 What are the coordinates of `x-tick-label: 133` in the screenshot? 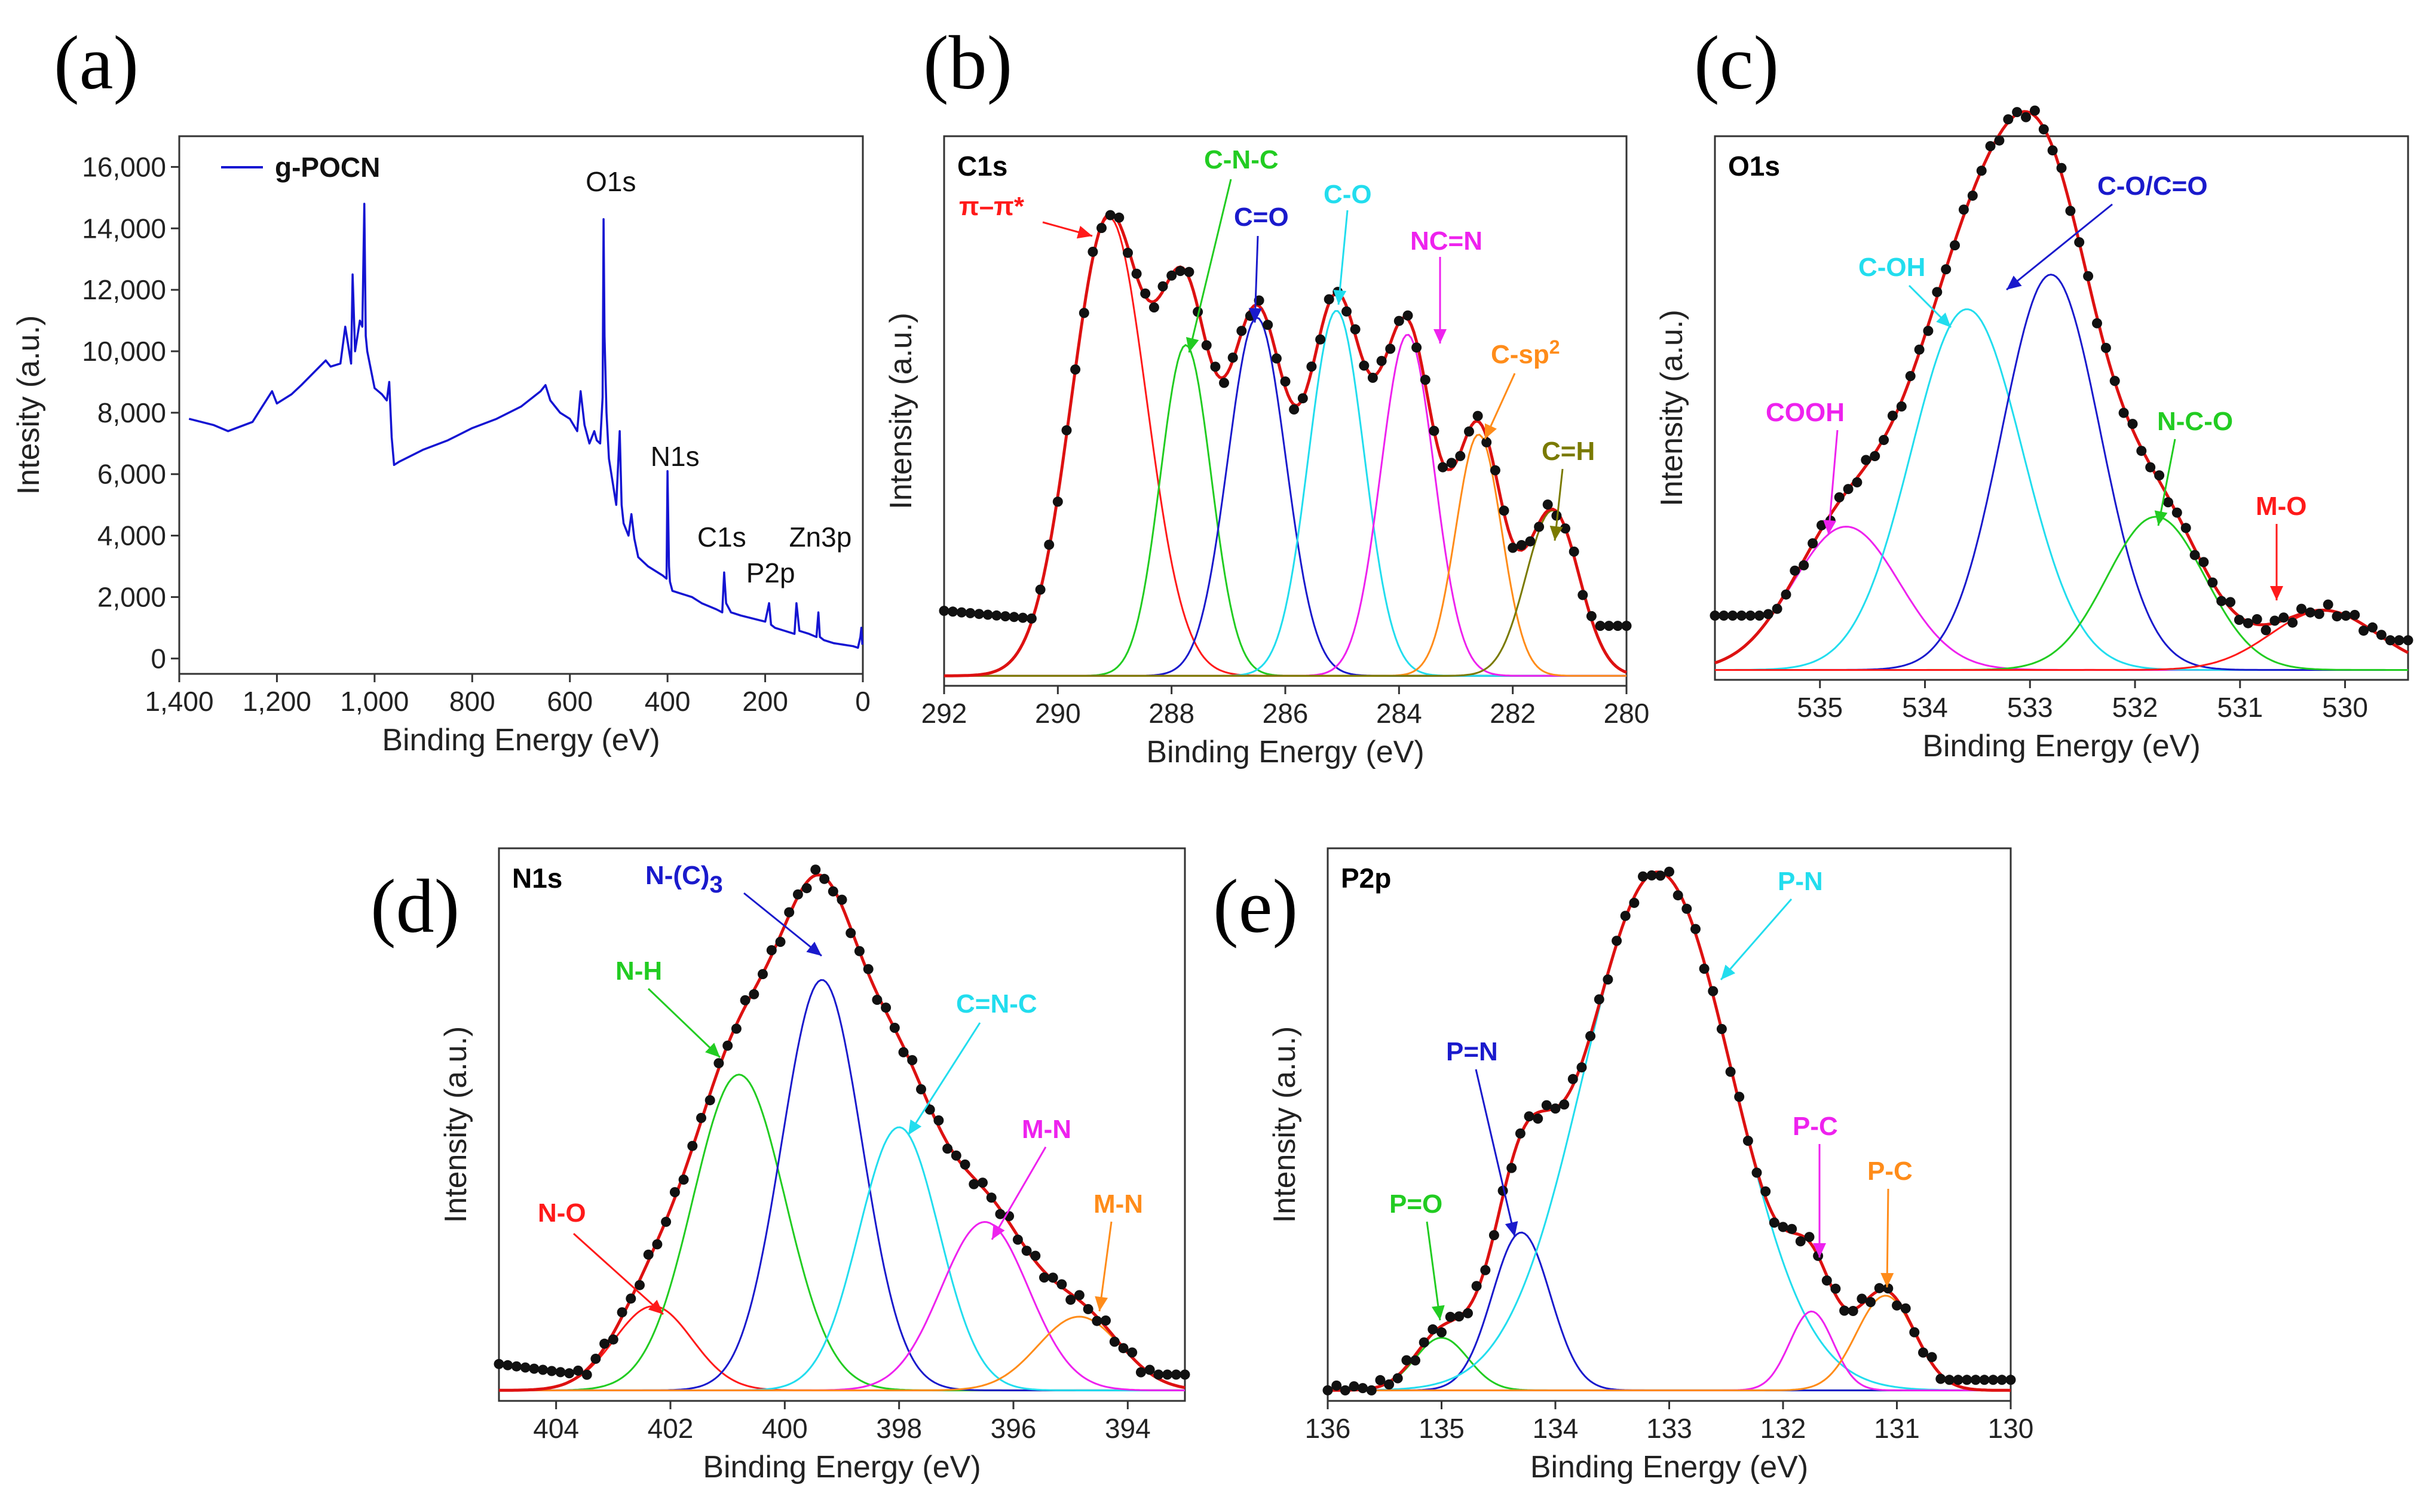 It's located at (1669, 1428).